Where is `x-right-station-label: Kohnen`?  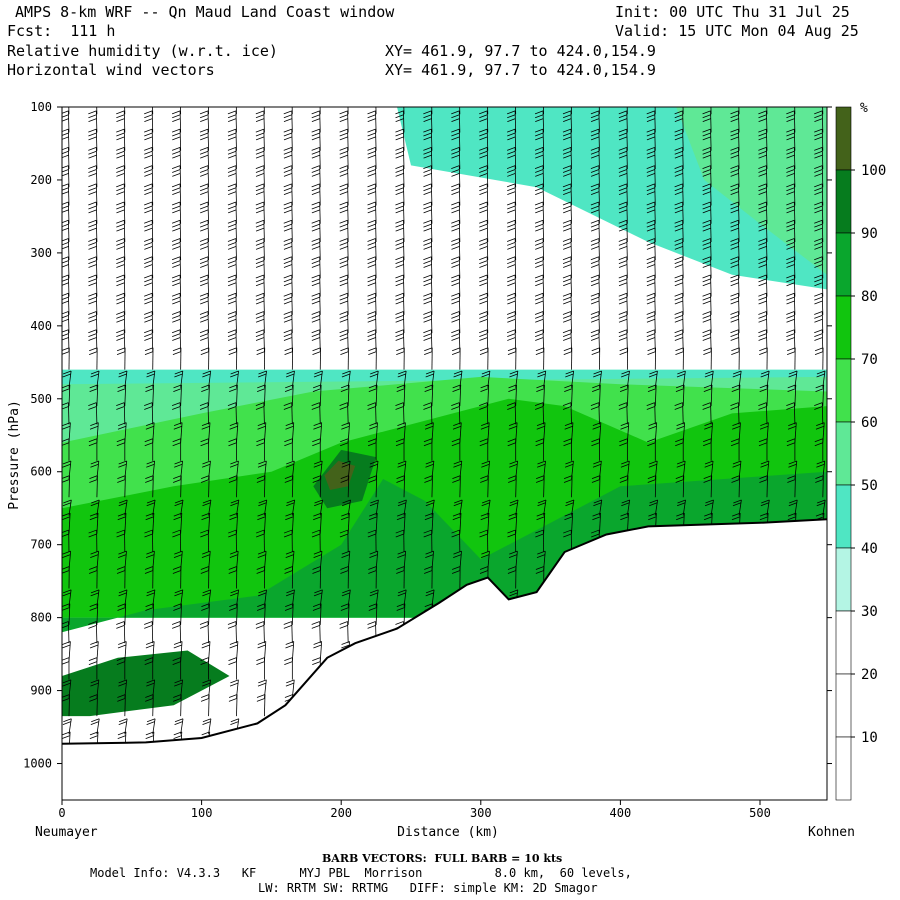
x-right-station-label: Kohnen is located at coordinates (831, 832).